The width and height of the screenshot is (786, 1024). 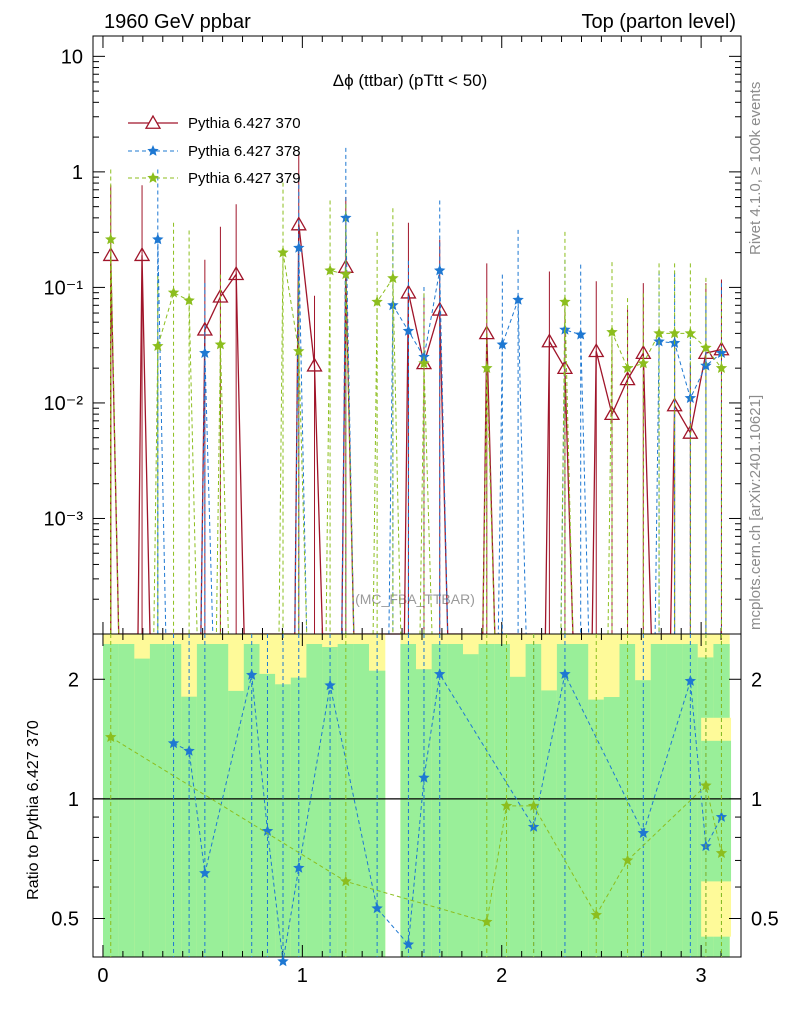 What do you see at coordinates (33, 810) in the screenshot?
I see `ratio-y-axis-label: Ratio to Pythia 6.427 370` at bounding box center [33, 810].